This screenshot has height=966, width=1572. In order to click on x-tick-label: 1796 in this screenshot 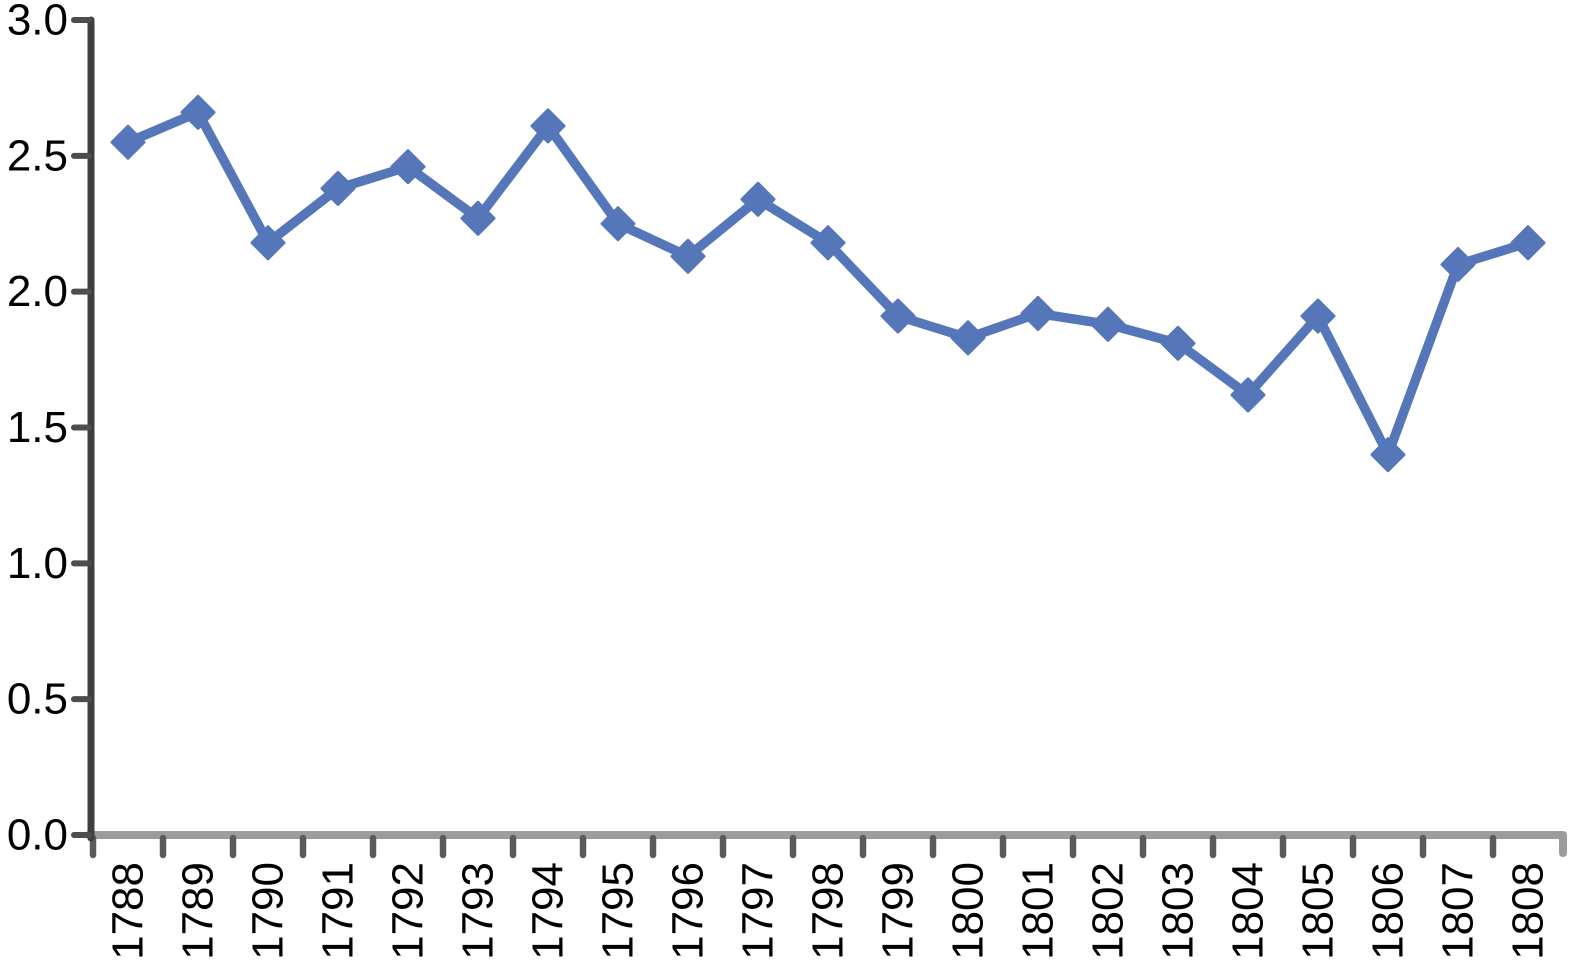, I will do `click(688, 911)`.